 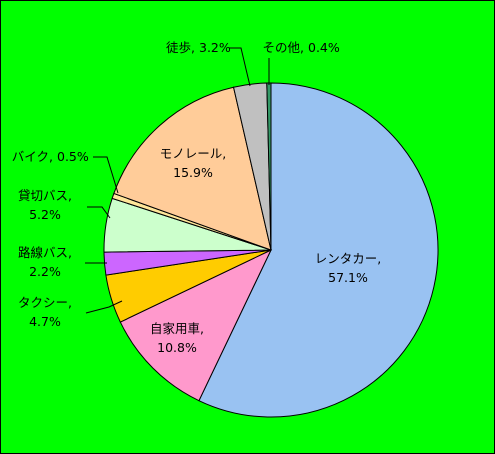 I want to click on slice-label-value-3: 4.7%, so click(x=45, y=321).